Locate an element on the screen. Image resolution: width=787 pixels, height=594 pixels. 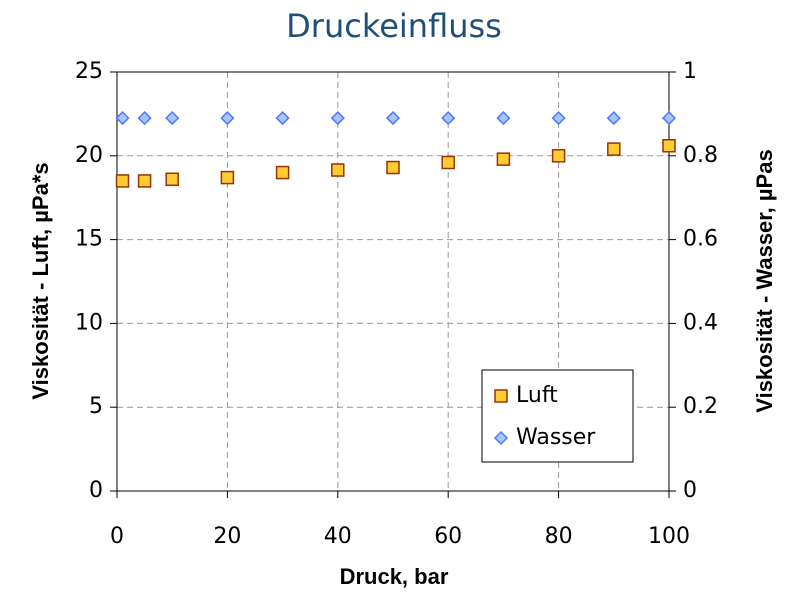
legend-box is located at coordinates (557, 416).